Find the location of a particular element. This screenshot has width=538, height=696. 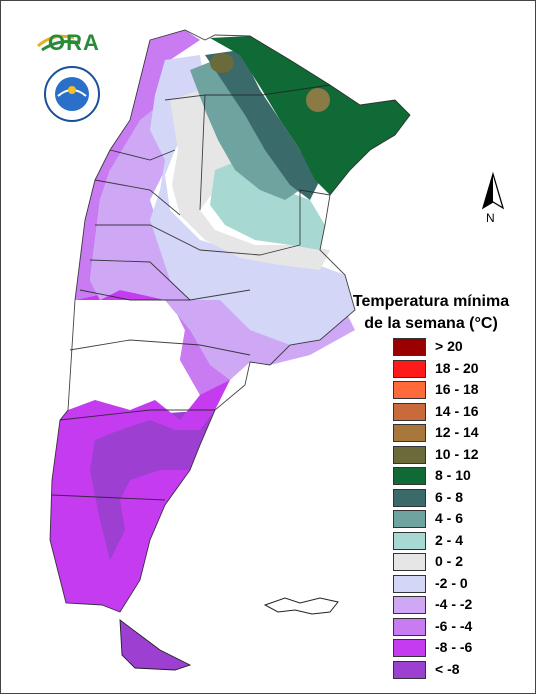

ora-logo-text: ORA is located at coordinates (74, 42).